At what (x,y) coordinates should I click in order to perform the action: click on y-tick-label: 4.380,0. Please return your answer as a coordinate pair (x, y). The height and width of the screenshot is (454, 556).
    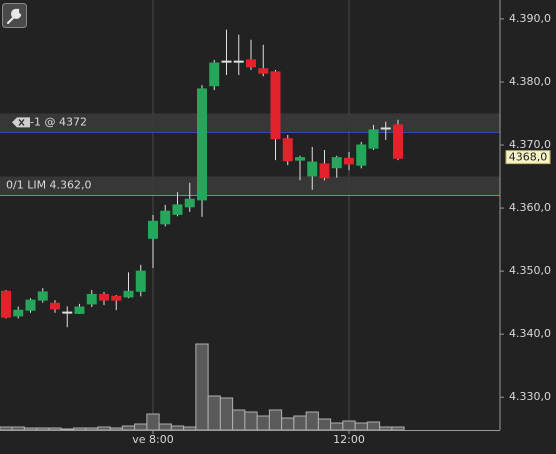
    Looking at the image, I should click on (530, 81).